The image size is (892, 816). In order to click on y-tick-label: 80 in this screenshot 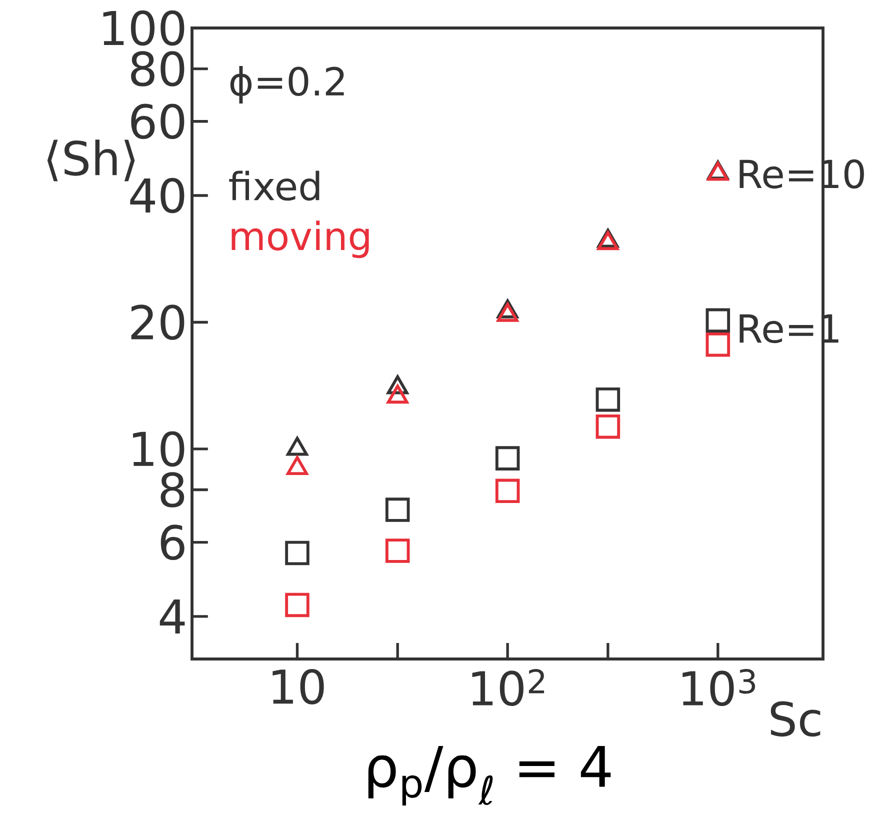, I will do `click(157, 68)`.